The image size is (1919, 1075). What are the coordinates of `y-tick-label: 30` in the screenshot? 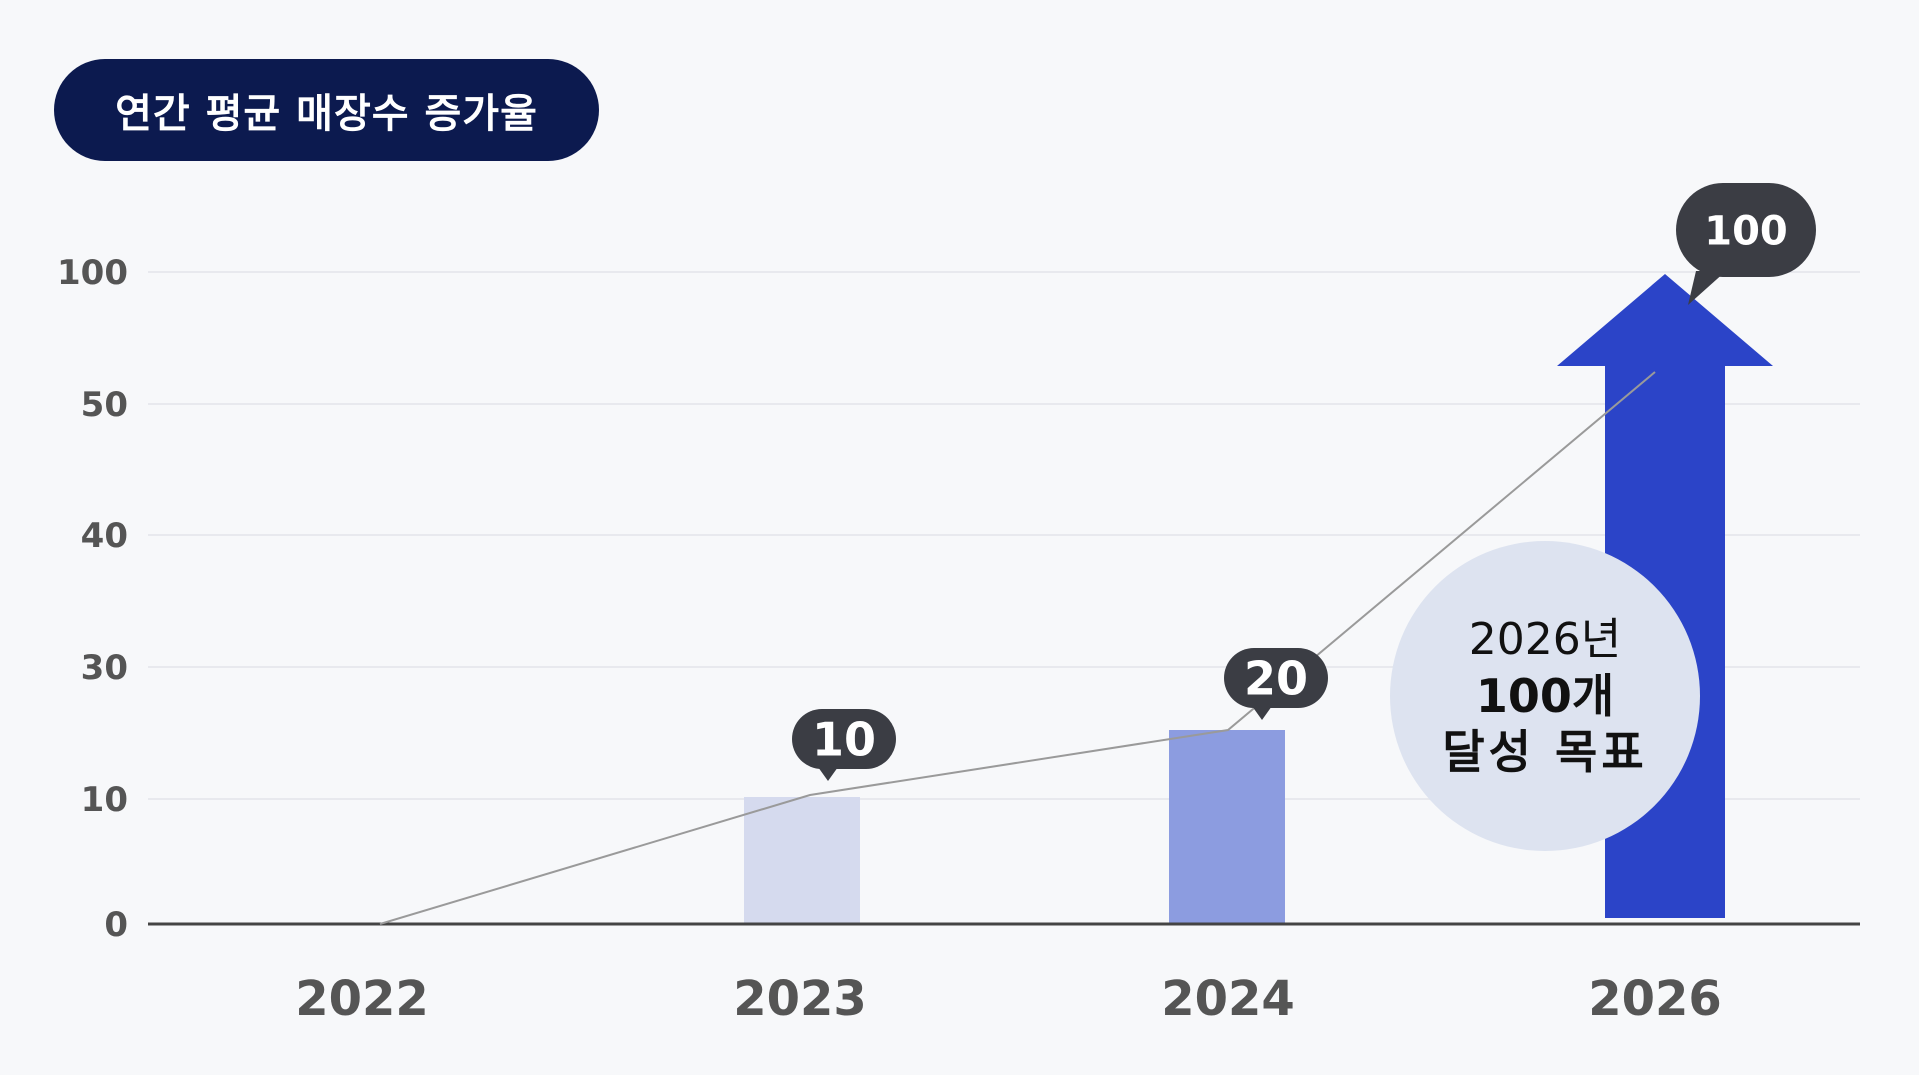 It's located at (104, 668).